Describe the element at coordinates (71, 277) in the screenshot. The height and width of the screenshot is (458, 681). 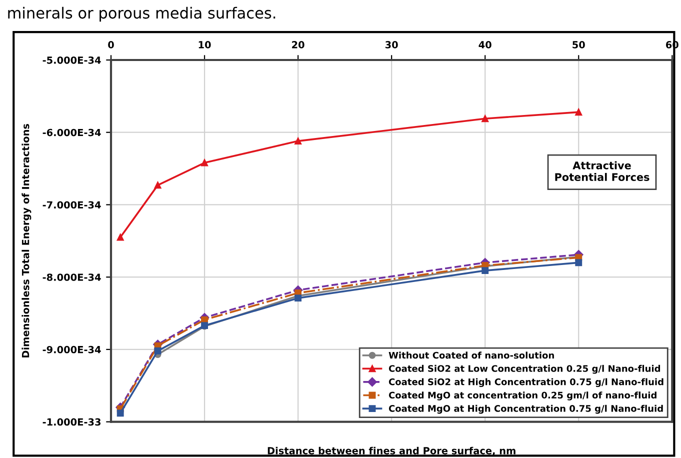
I see `y-tick-label: -8.000E-34` at that location.